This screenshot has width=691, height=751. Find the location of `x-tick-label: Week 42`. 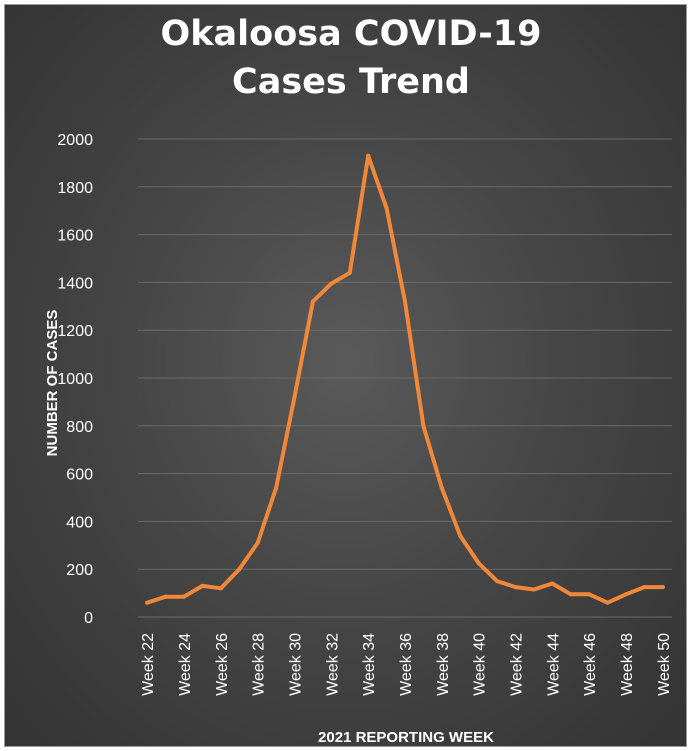

x-tick-label: Week 42 is located at coordinates (516, 664).